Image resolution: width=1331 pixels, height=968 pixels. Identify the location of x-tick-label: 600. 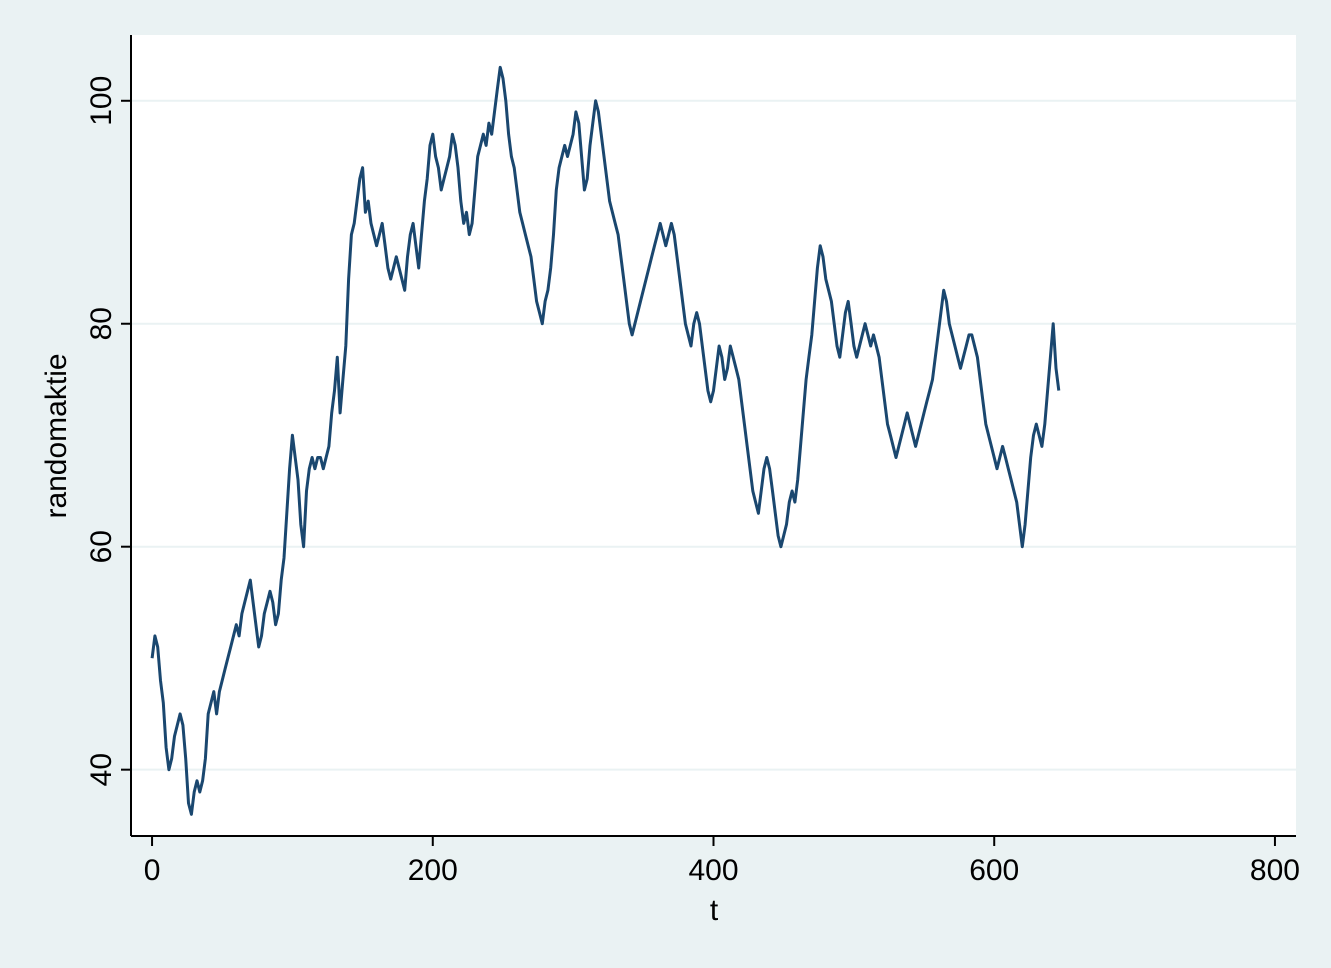
(994, 870).